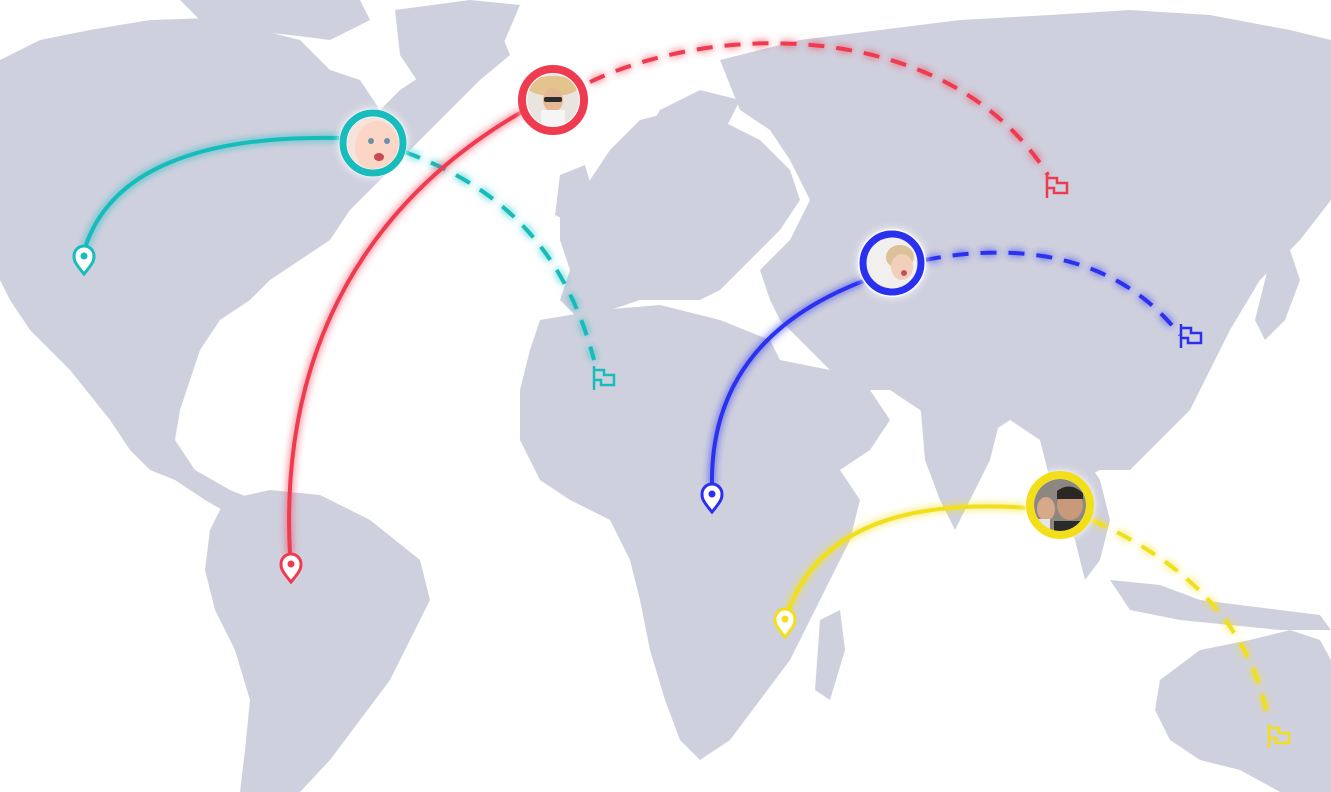 The image size is (1331, 792). I want to click on greenland-land, so click(457, 45).